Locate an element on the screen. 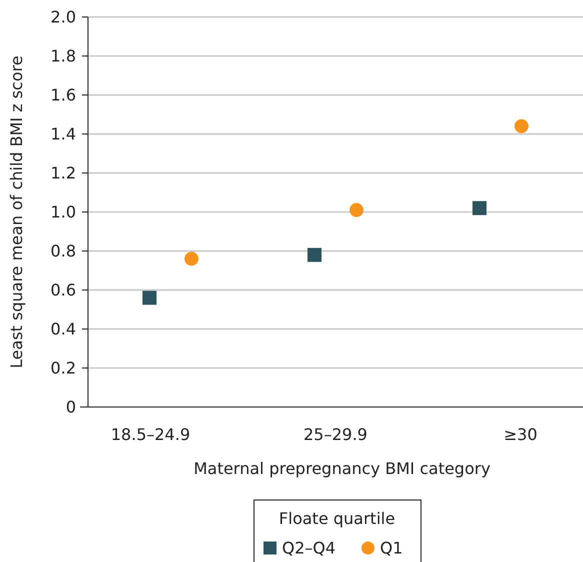  y-tick-label: 1.6 is located at coordinates (63, 95).